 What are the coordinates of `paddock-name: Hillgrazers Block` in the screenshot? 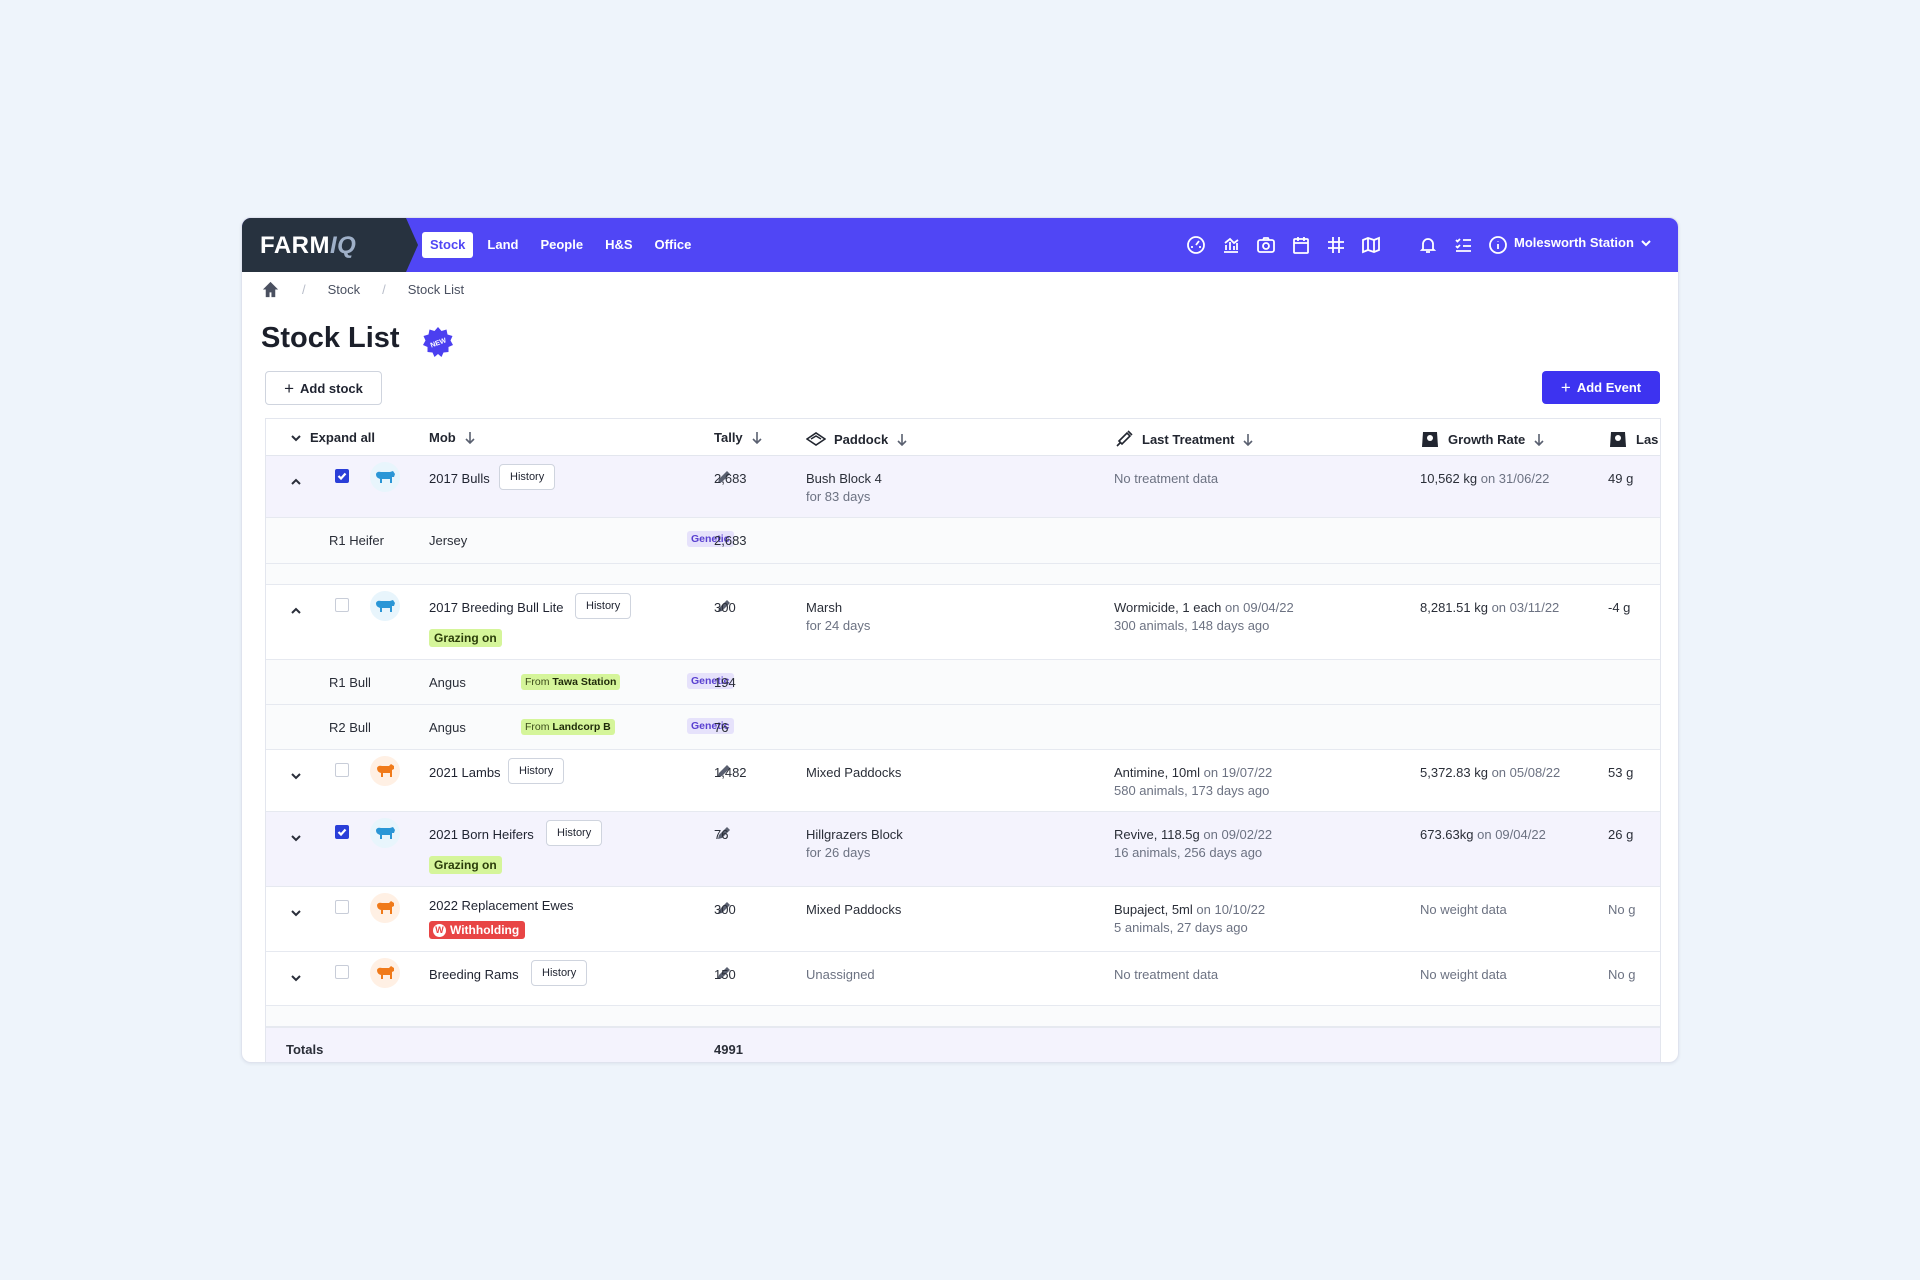 It's located at (854, 834).